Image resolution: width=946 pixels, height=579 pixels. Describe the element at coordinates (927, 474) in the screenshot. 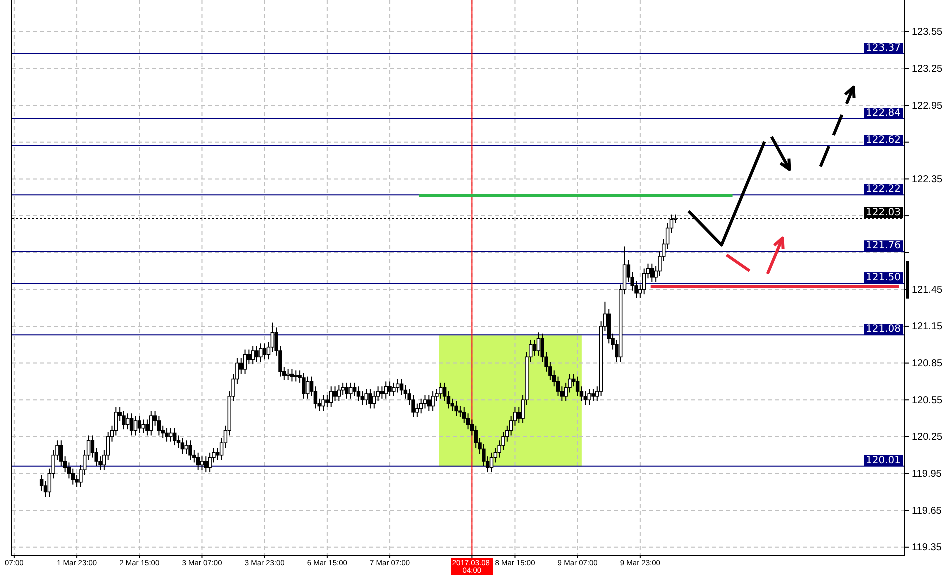

I see `y-tick-label: 119.95` at that location.